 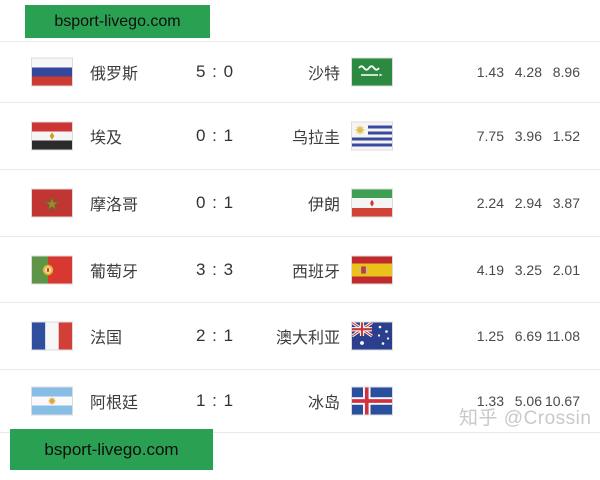 I want to click on odds-group: 1.25 6.69 11.08, so click(x=523, y=336).